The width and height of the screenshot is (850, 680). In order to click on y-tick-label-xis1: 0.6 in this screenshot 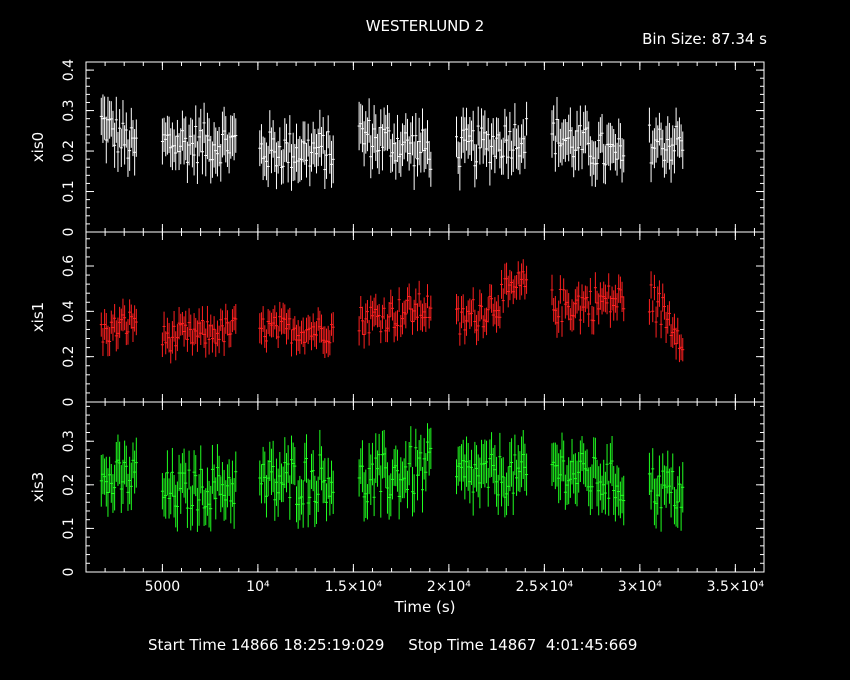, I will do `click(69, 266)`.